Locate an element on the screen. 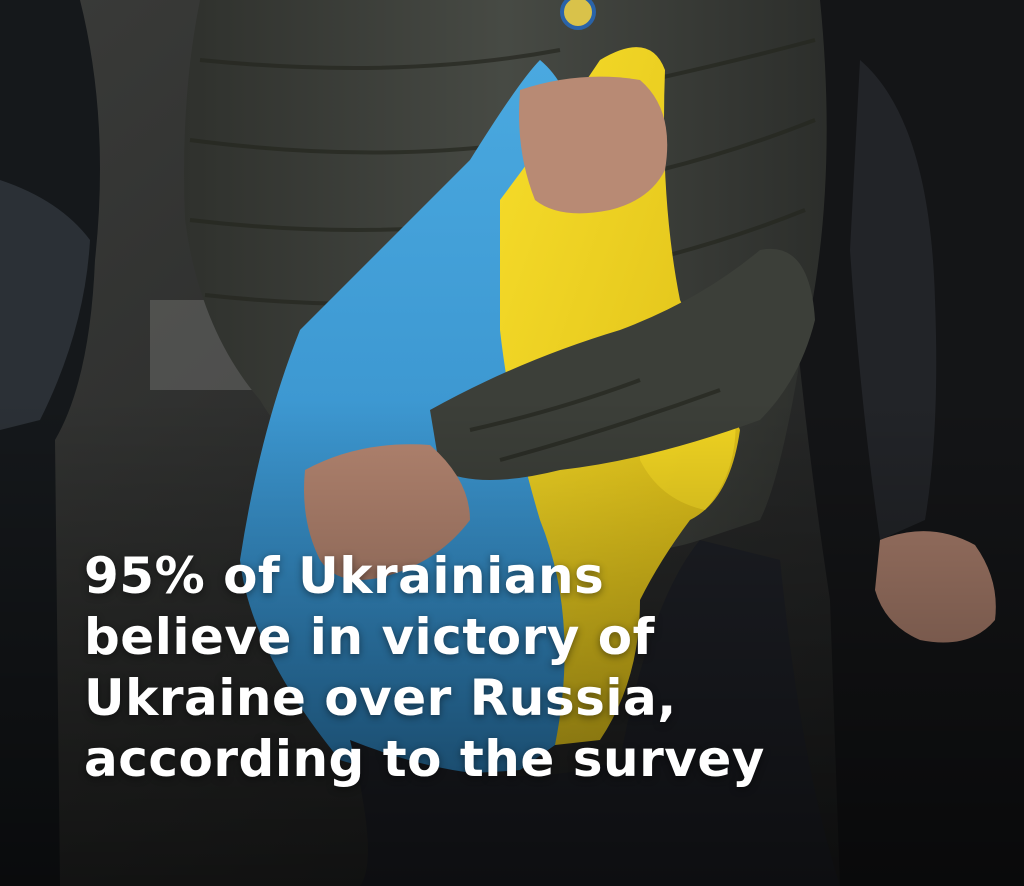  headline-line: according to the survey is located at coordinates (424, 759).